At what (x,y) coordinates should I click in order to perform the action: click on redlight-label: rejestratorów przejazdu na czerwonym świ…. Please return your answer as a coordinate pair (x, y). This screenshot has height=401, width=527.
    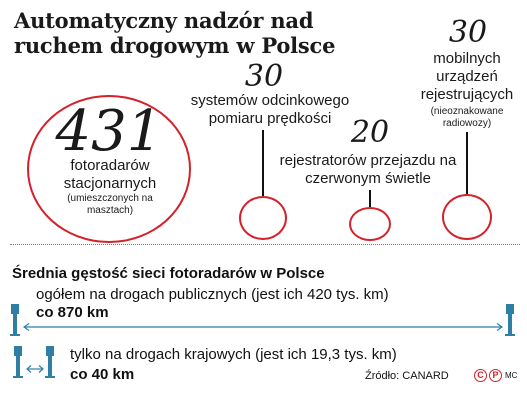
    Looking at the image, I should click on (368, 169).